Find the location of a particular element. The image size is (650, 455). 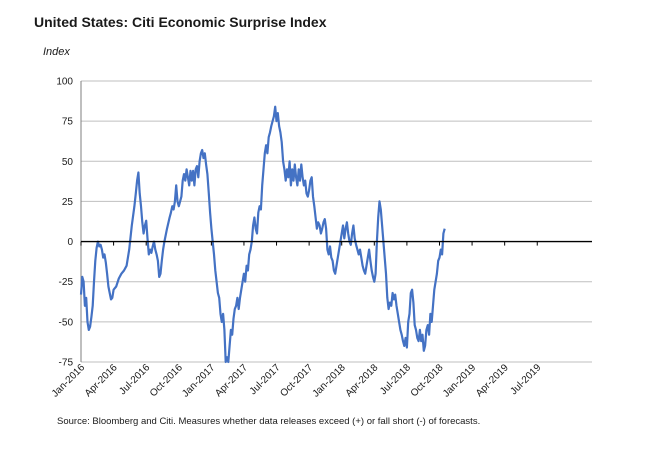

x-tick-label: Apr-2016 is located at coordinates (101, 380).